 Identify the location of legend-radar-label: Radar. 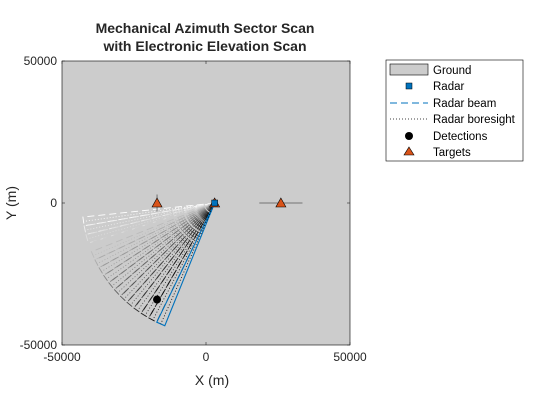
(448, 87).